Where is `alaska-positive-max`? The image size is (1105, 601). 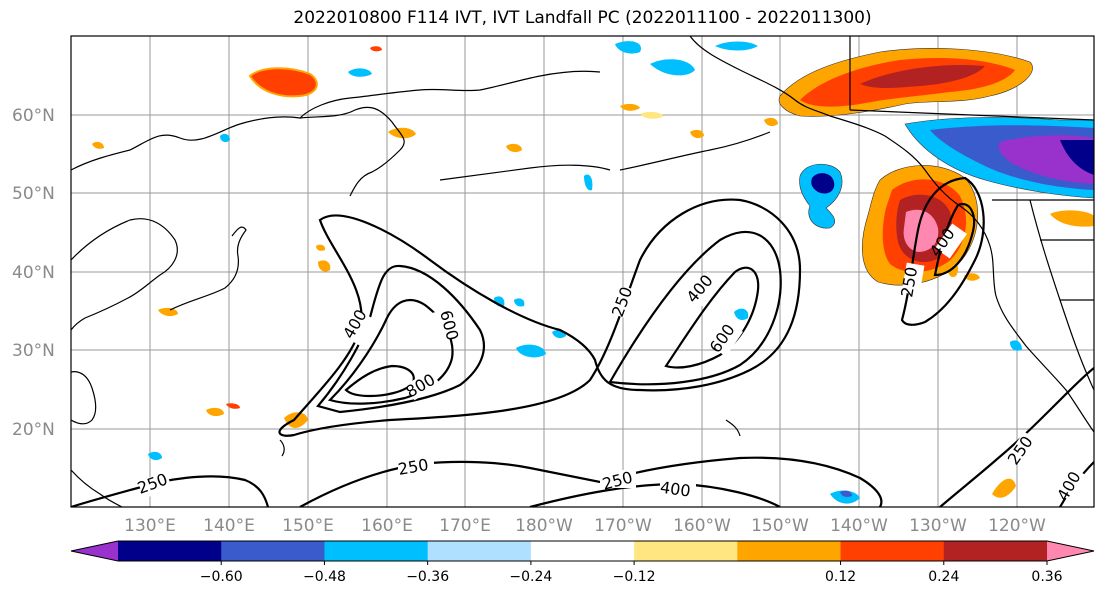 alaska-positive-max is located at coordinates (922, 76).